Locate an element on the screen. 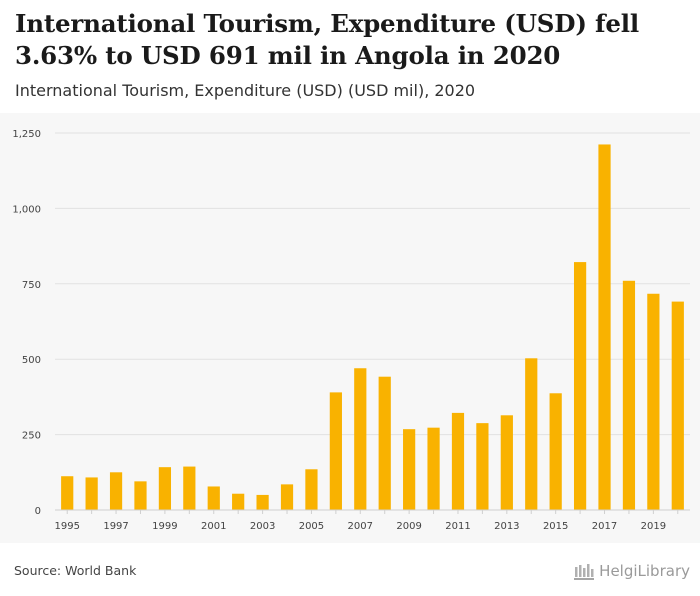 The image size is (700, 596). bar-2001 is located at coordinates (213, 498).